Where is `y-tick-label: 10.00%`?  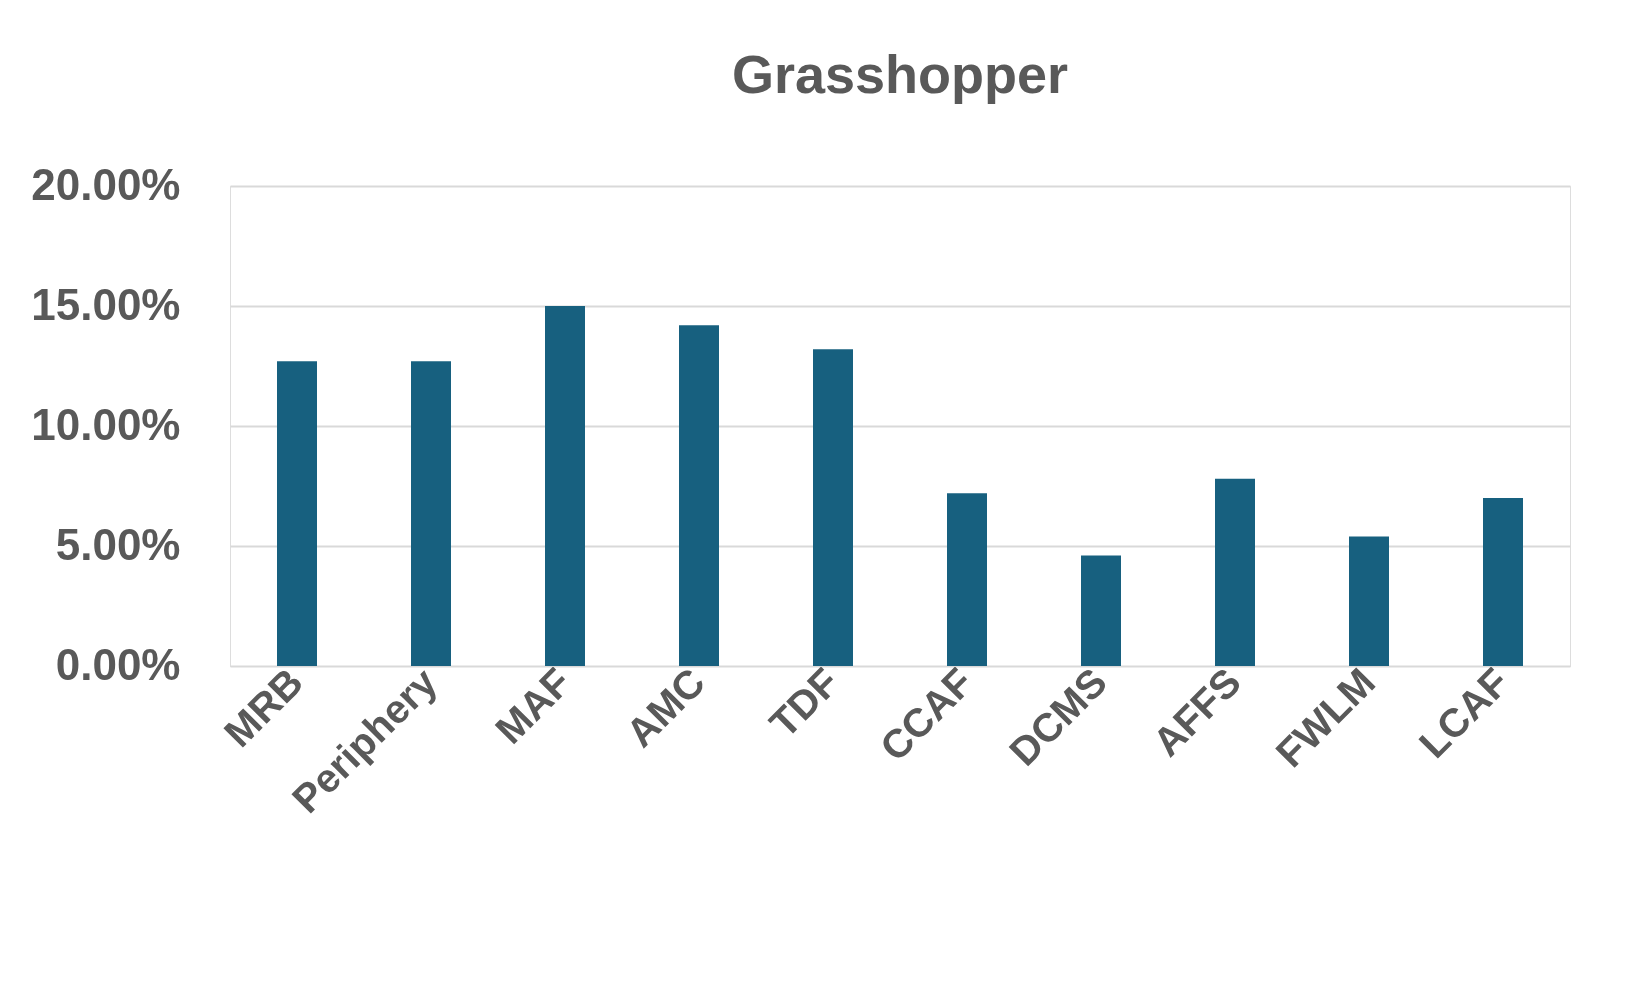 y-tick-label: 10.00% is located at coordinates (106, 424).